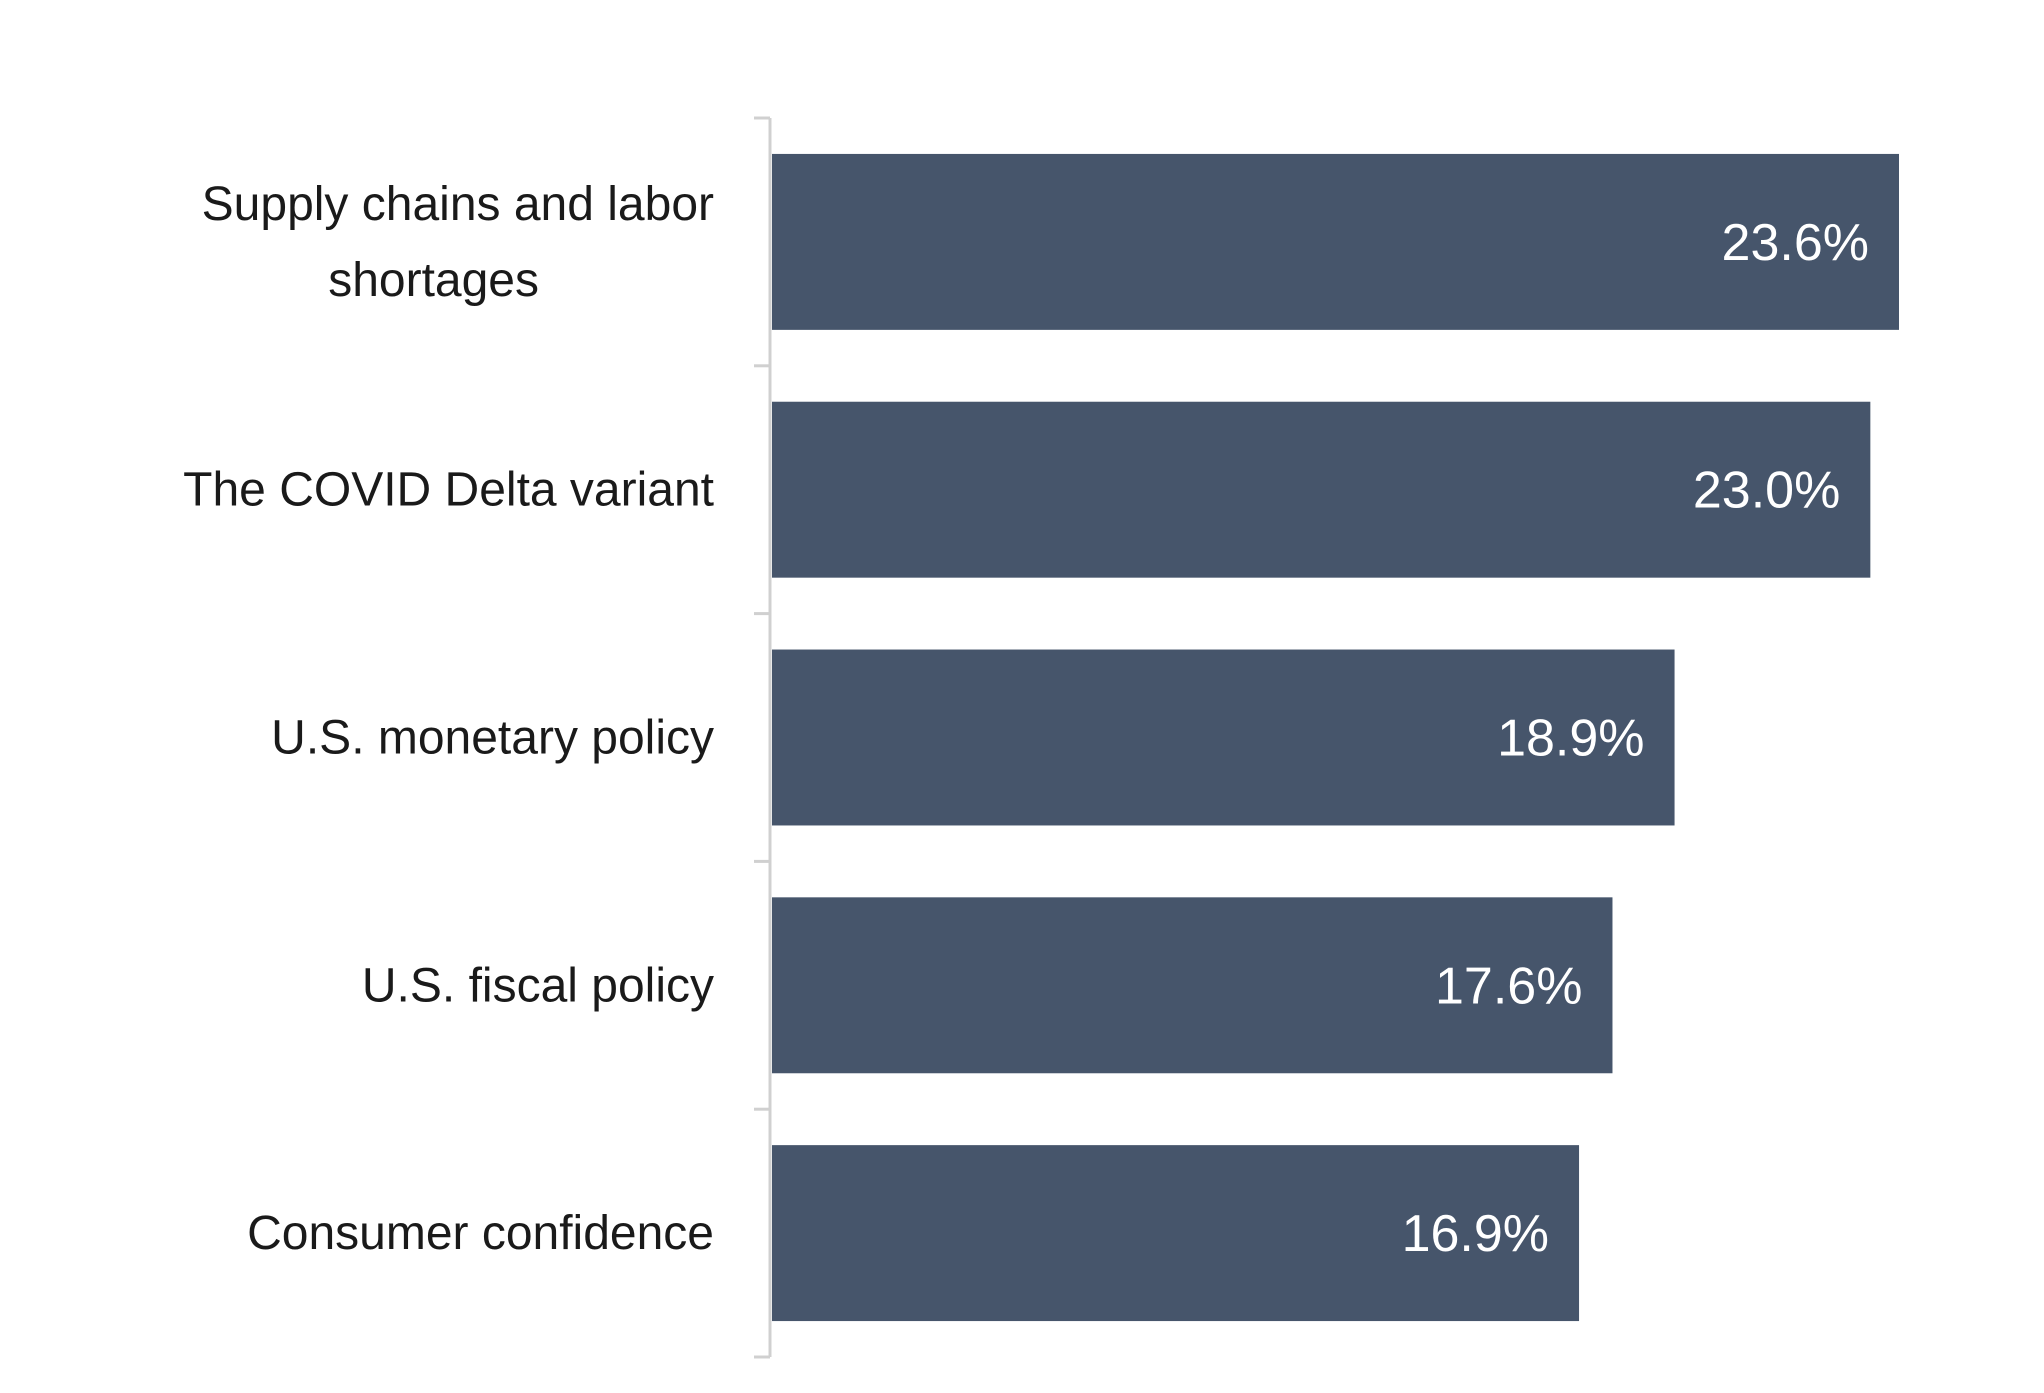 The width and height of the screenshot is (2044, 1393). I want to click on category-label: Consumer confidence, so click(480, 1233).